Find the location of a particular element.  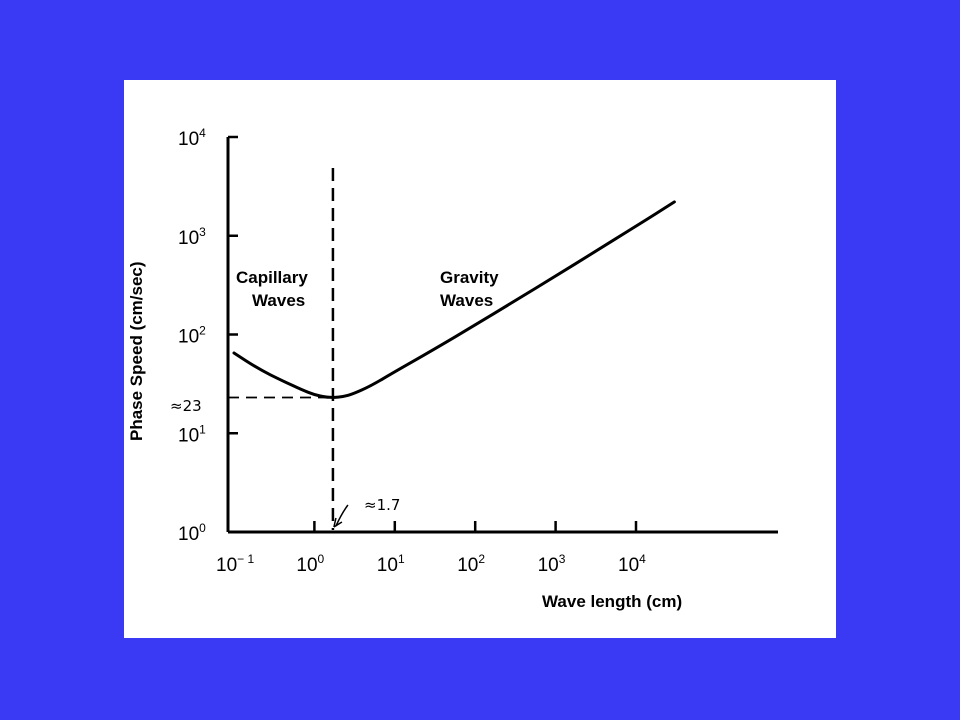

phase-speed-series-line is located at coordinates (454, 299).